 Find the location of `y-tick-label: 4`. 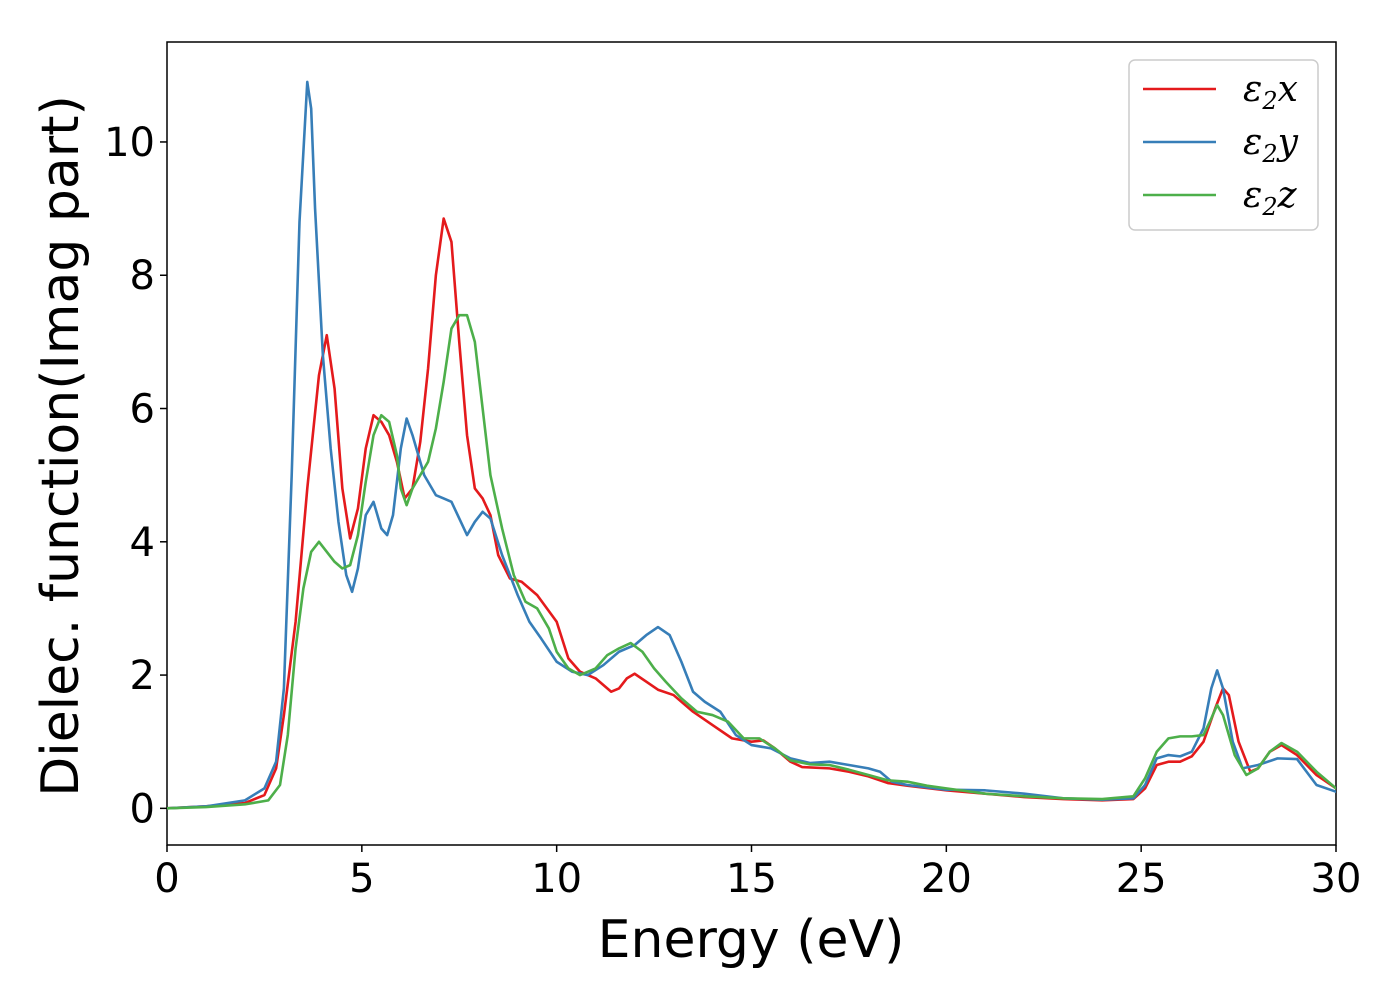

y-tick-label: 4 is located at coordinates (142, 543).